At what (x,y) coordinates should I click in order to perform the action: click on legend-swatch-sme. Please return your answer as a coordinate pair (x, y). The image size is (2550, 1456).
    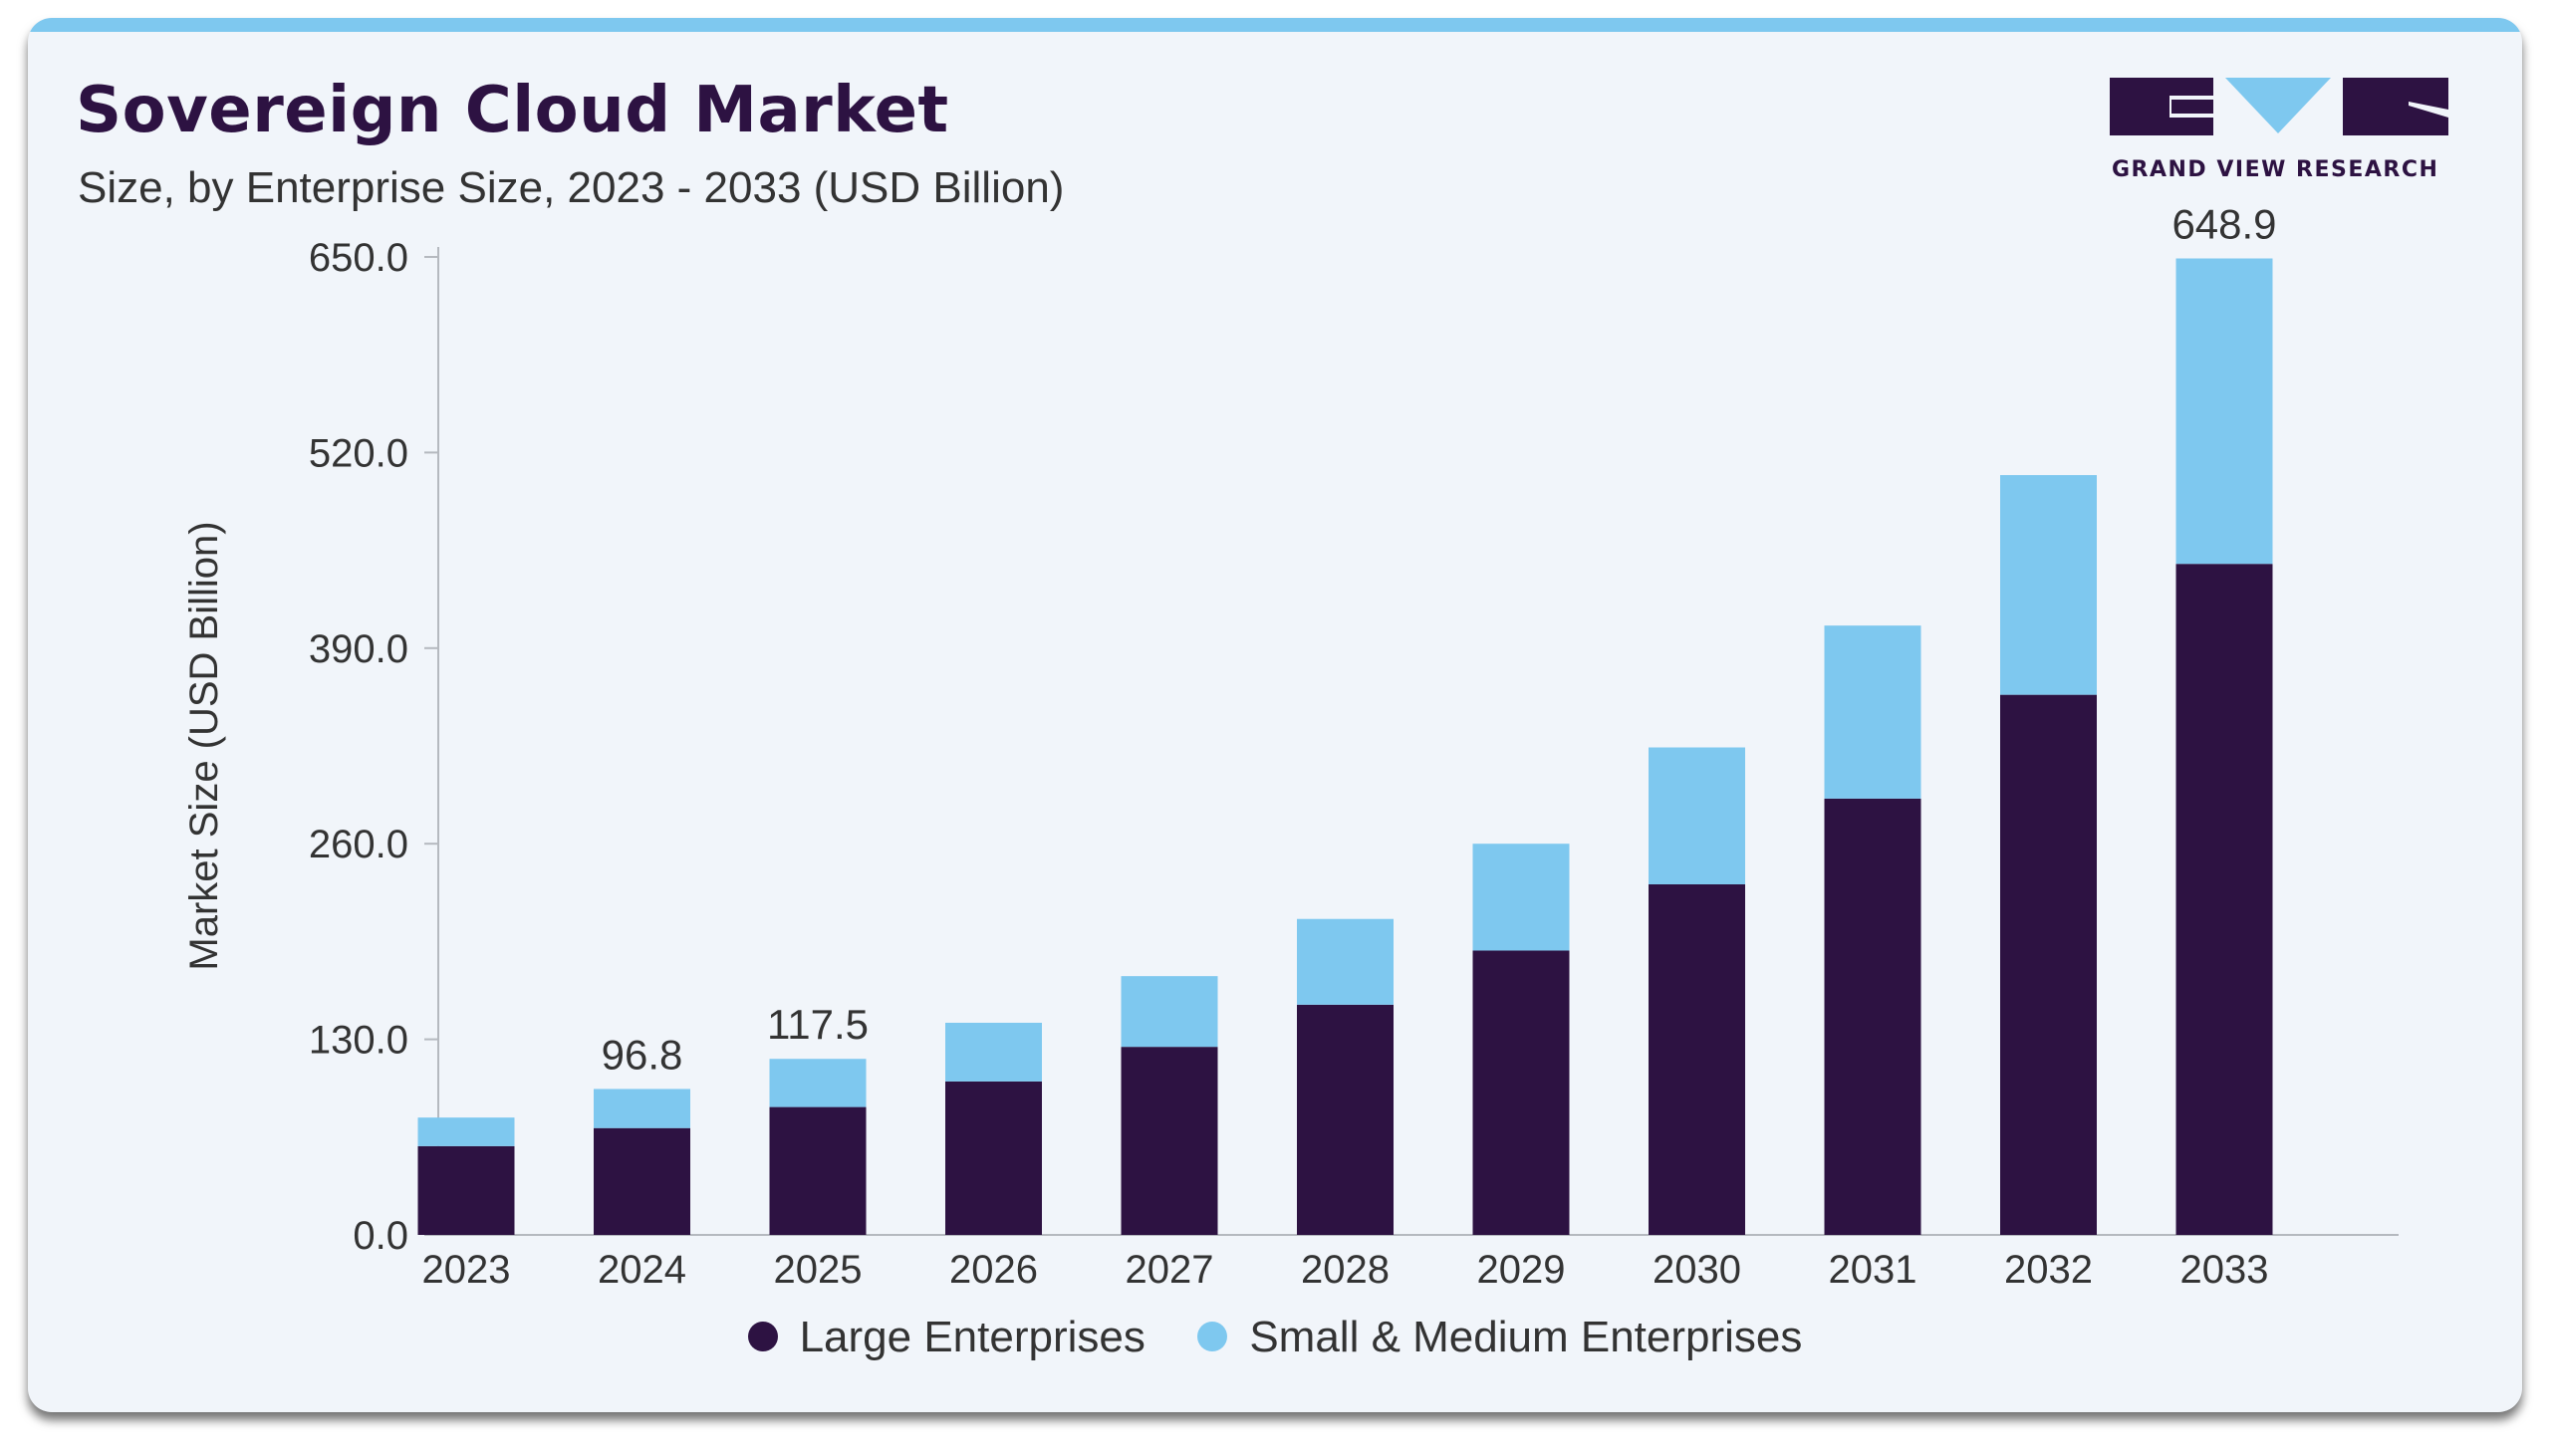
    Looking at the image, I should click on (1212, 1337).